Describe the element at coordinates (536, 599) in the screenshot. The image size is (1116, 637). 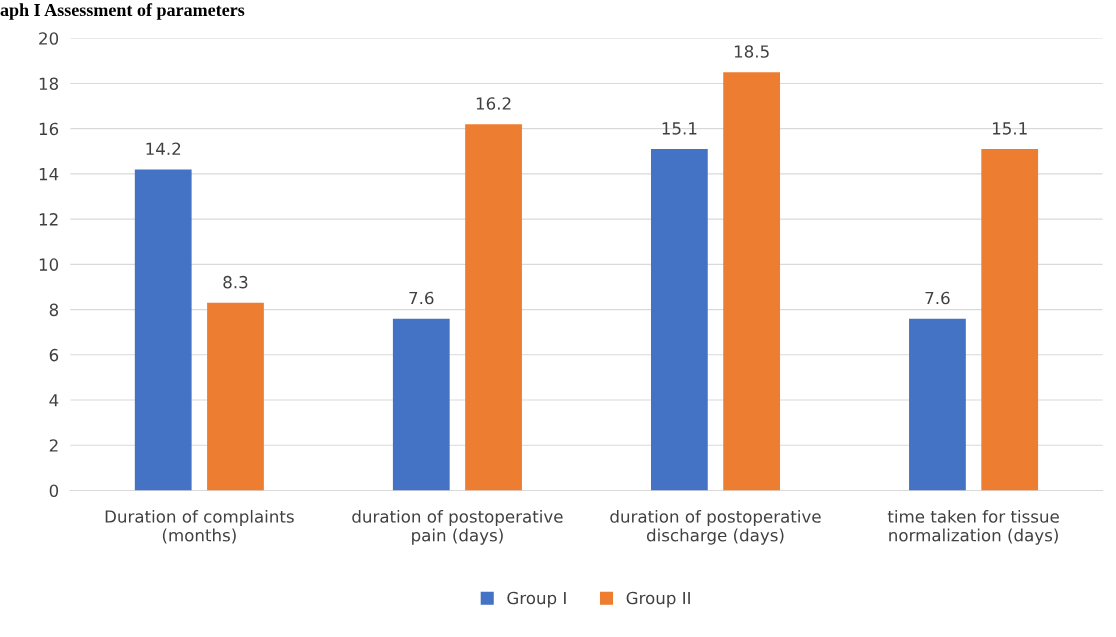
I see `legend-label: Group I` at that location.